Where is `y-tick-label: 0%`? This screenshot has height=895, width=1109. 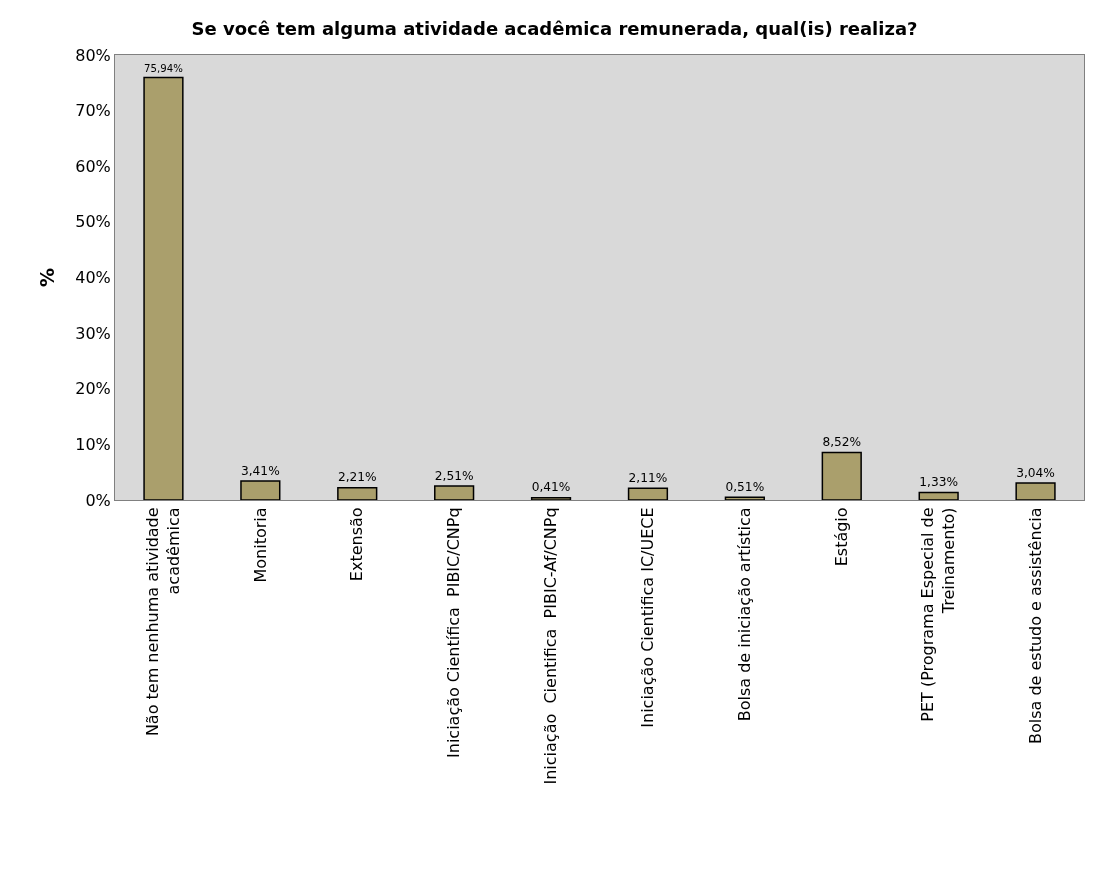 y-tick-label: 0% is located at coordinates (98, 500).